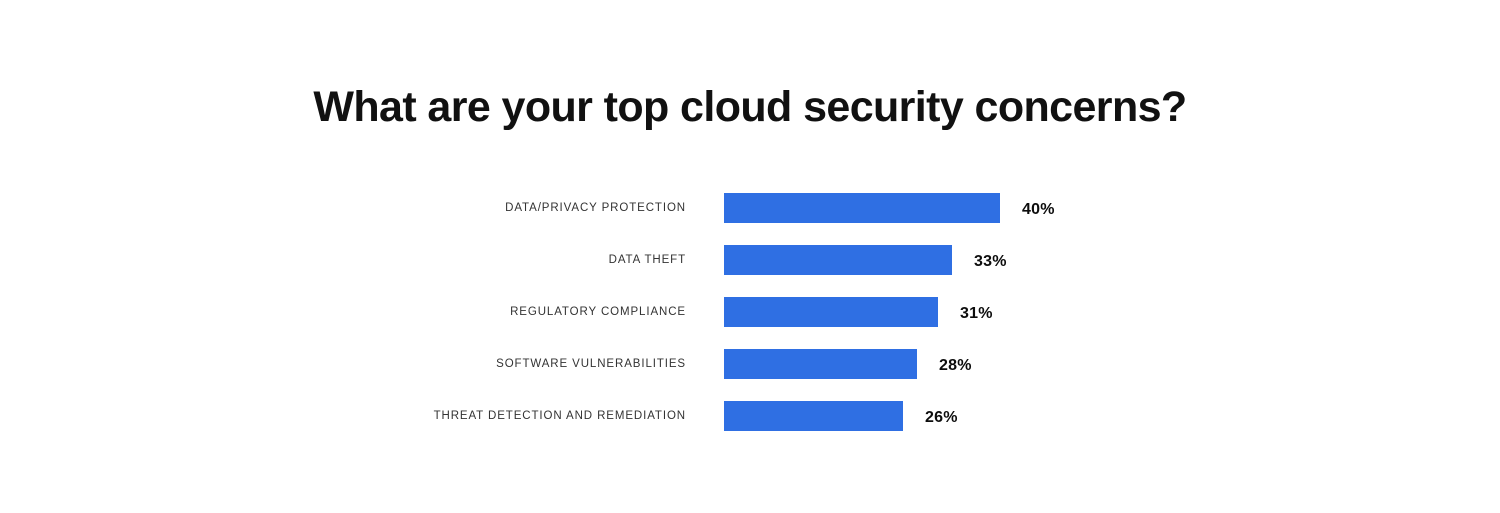 The image size is (1500, 513). What do you see at coordinates (595, 208) in the screenshot?
I see `category-label: DATA/PRIVACY PROTECTION` at bounding box center [595, 208].